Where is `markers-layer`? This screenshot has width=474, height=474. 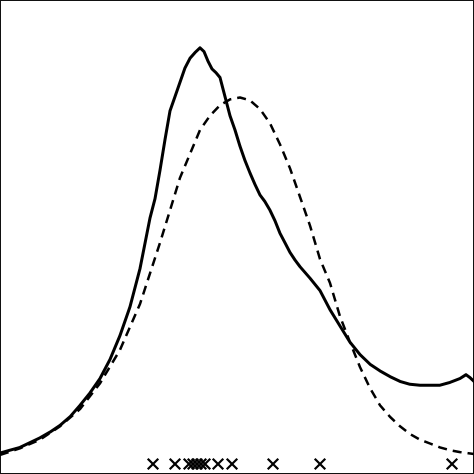 markers-layer is located at coordinates (302, 464).